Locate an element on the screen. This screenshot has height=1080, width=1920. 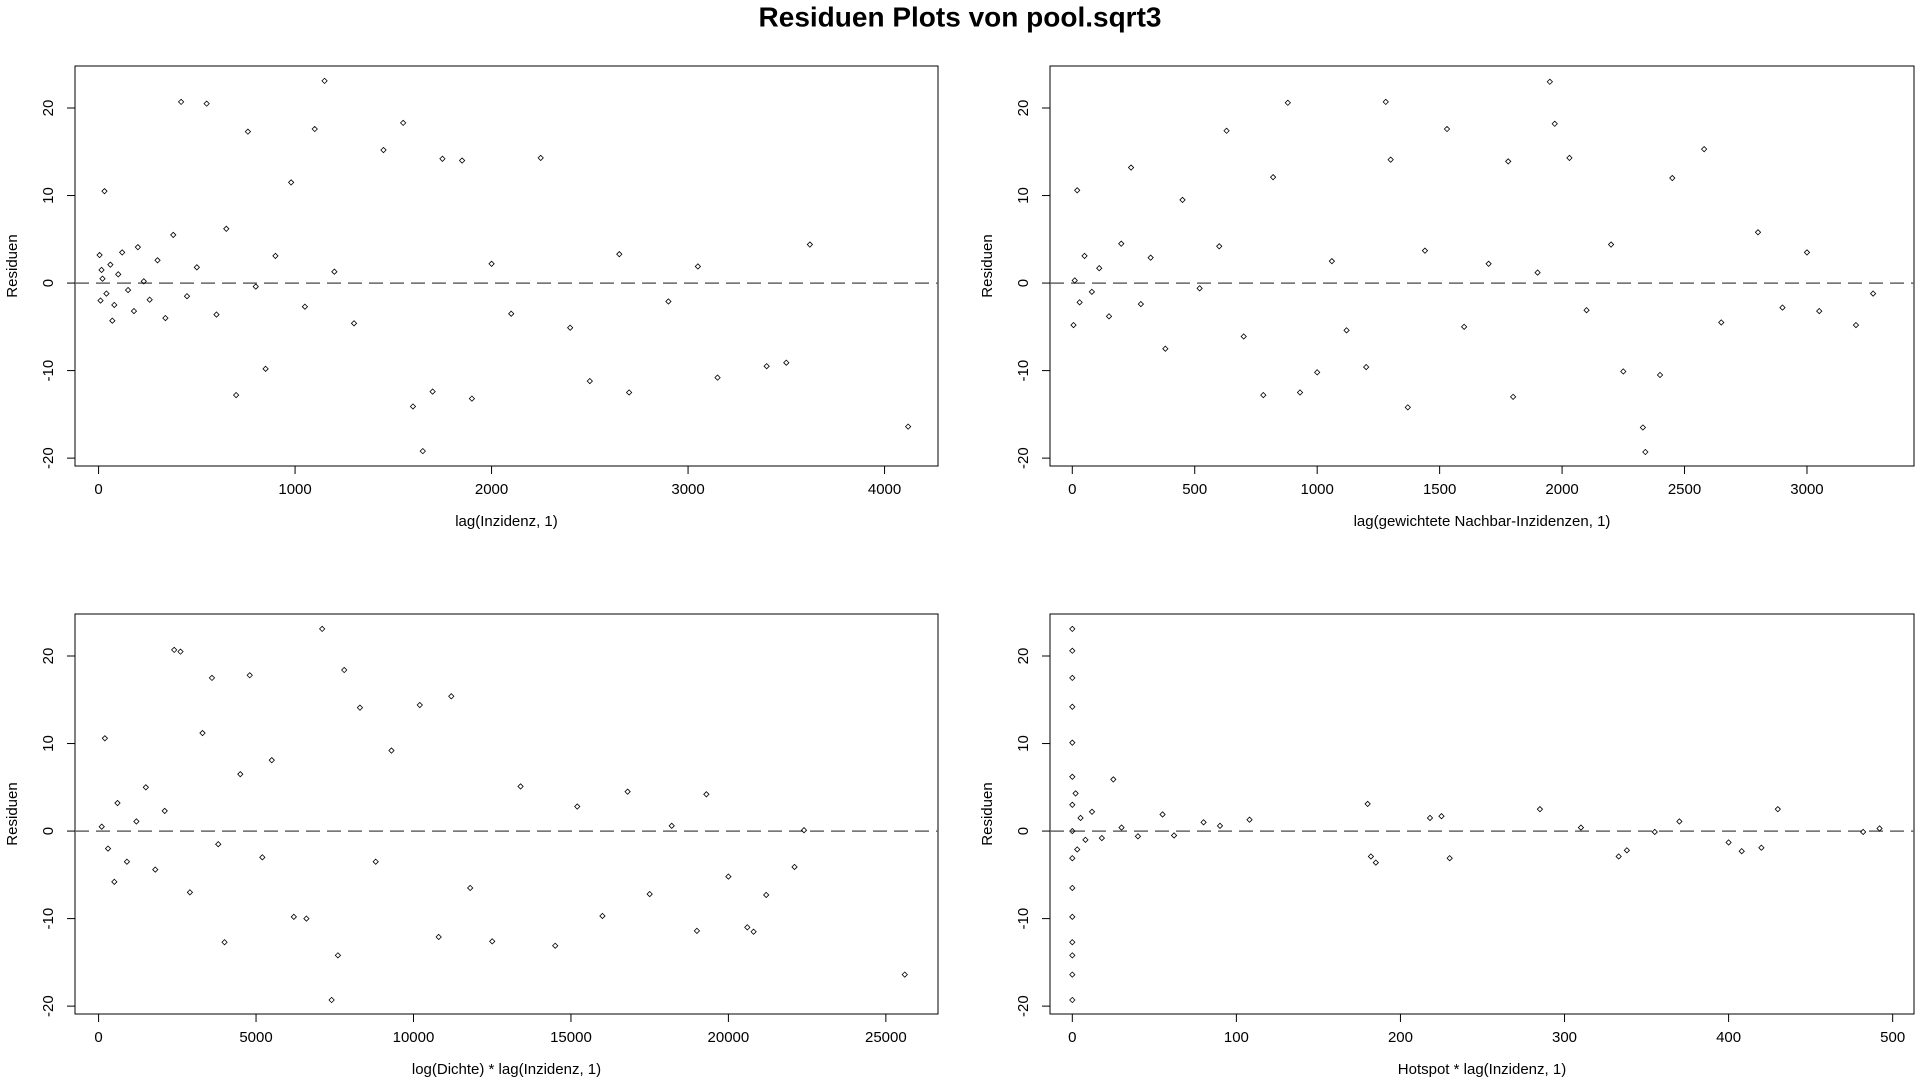
x-axis-title: lag(Inzidenz, 1) is located at coordinates (506, 521).